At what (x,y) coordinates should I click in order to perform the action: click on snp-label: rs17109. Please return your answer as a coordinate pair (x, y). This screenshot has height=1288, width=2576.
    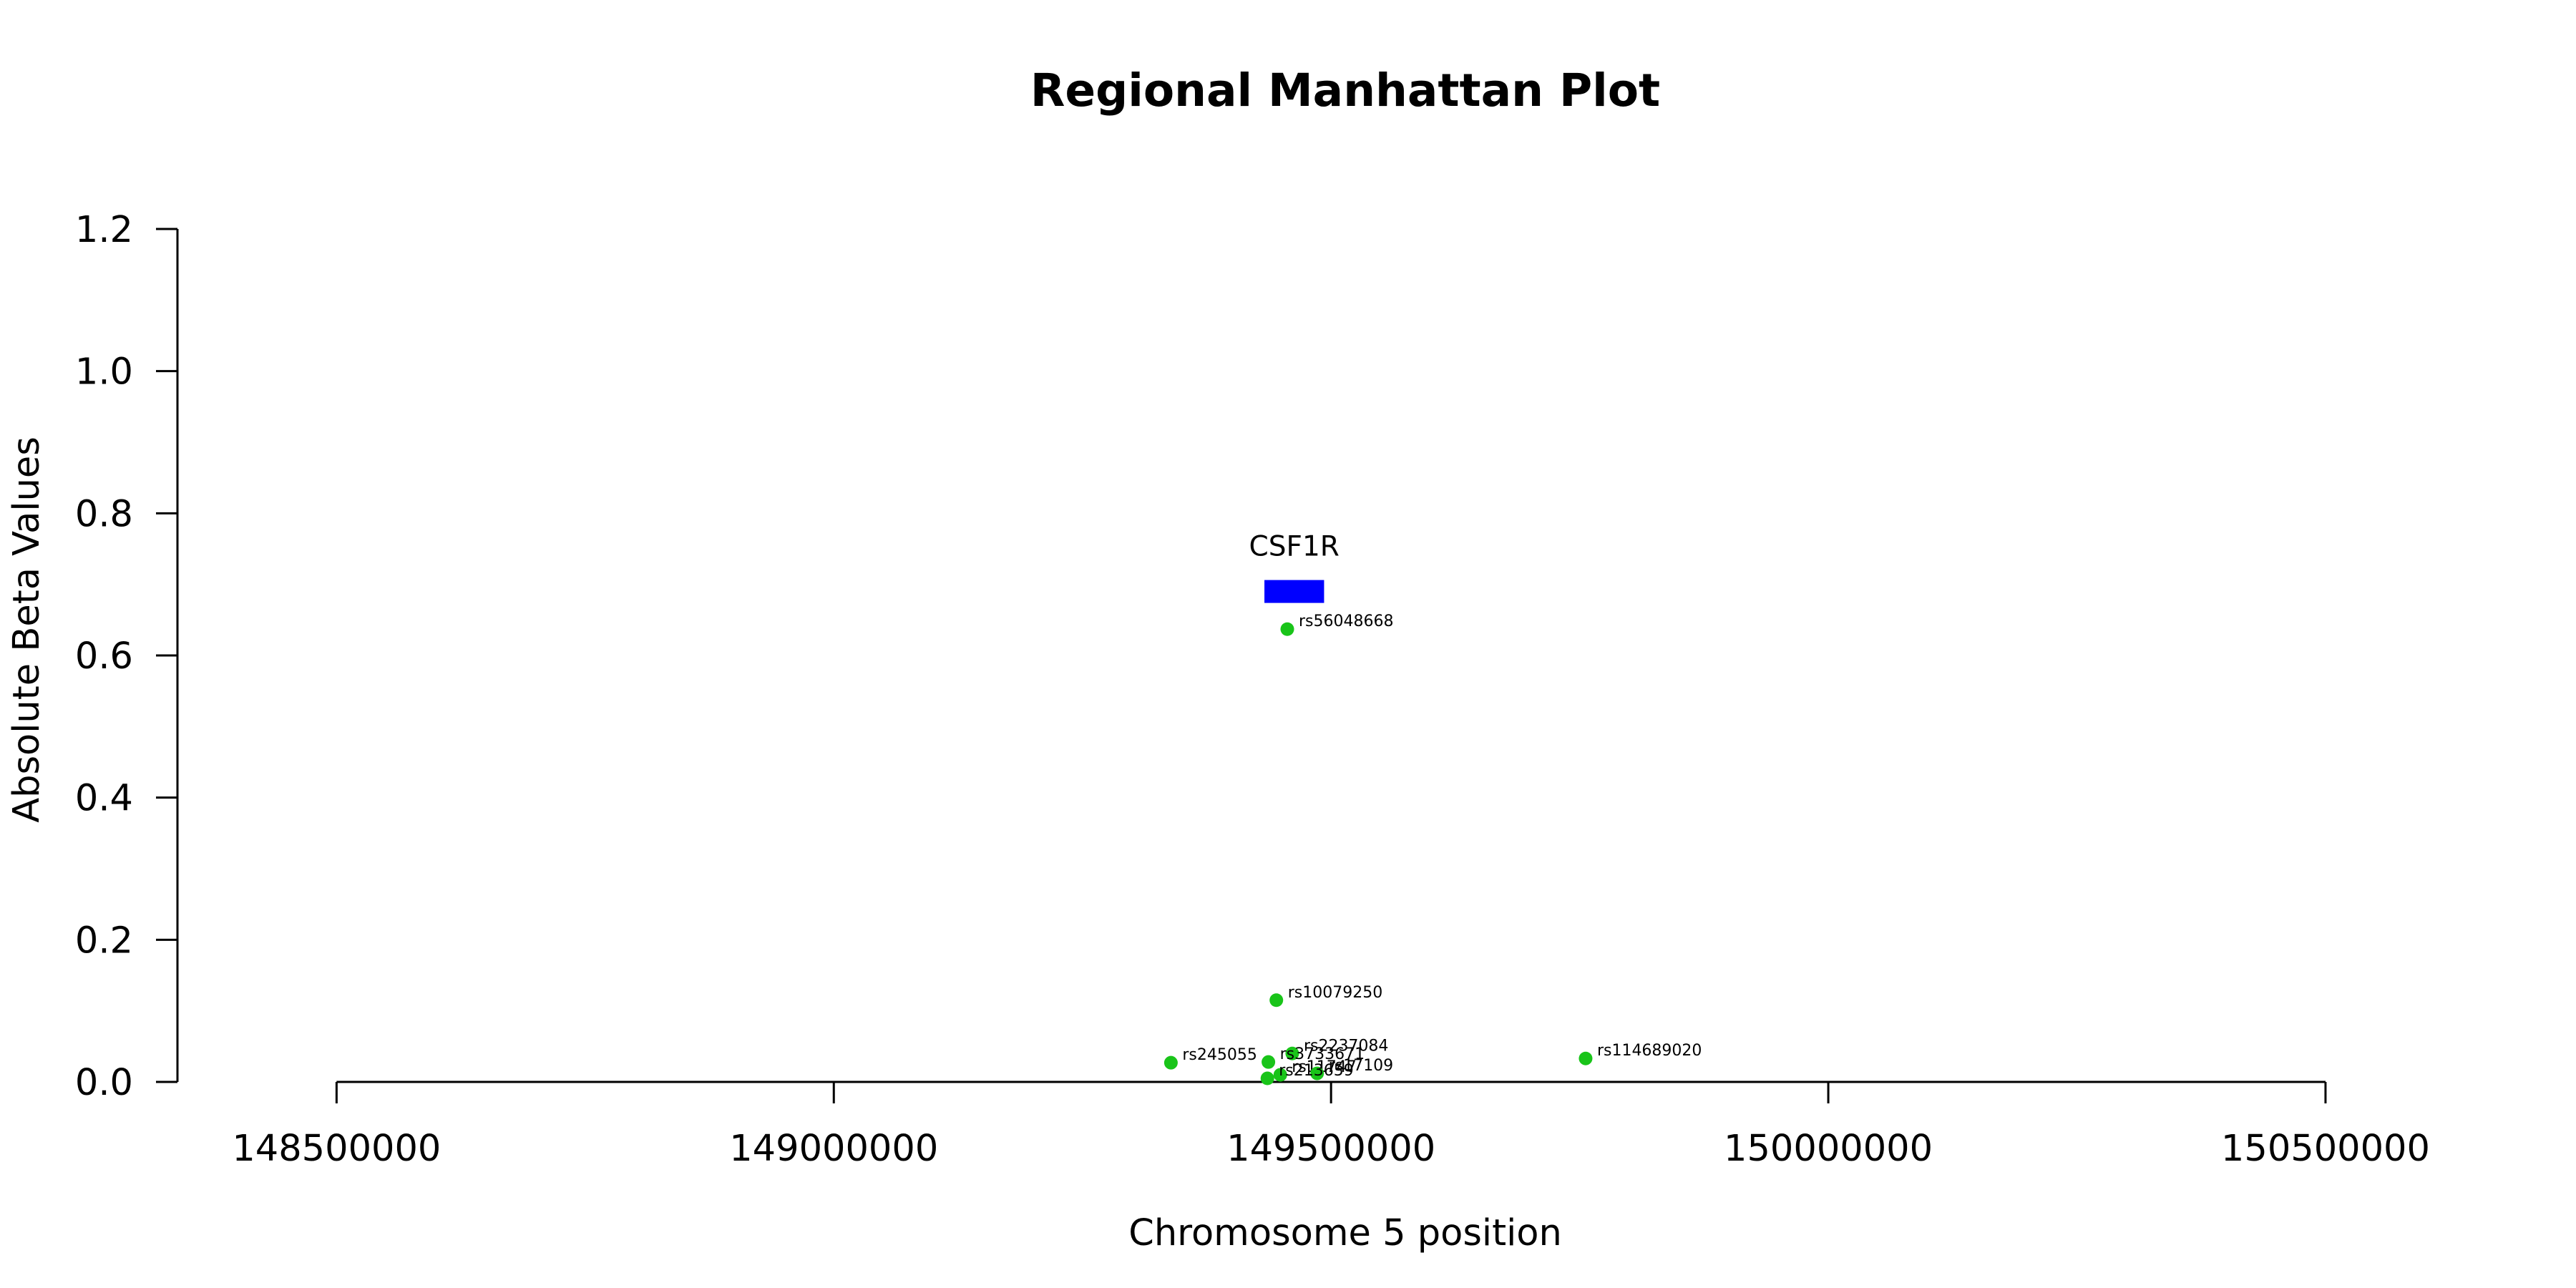
    Looking at the image, I should click on (1361, 1066).